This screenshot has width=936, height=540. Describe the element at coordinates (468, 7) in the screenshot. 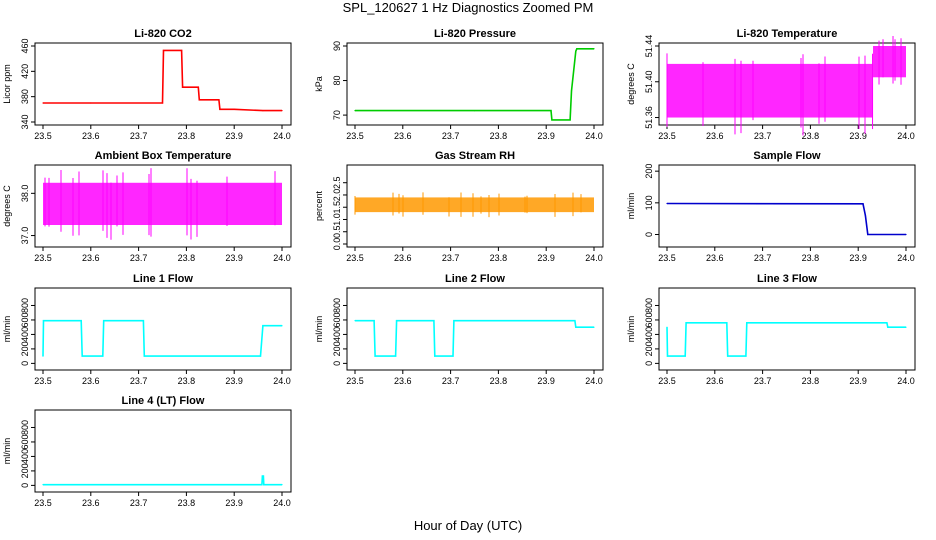

I see `page-title: SPL_120627 1 Hz Diagnostics Zoomed PM` at that location.